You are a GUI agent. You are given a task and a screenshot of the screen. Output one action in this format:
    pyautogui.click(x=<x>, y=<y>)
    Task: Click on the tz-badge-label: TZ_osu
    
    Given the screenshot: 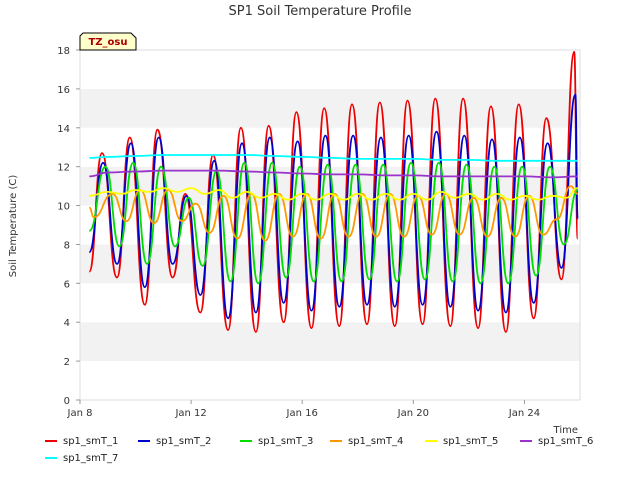 What is the action you would take?
    pyautogui.click(x=107, y=42)
    